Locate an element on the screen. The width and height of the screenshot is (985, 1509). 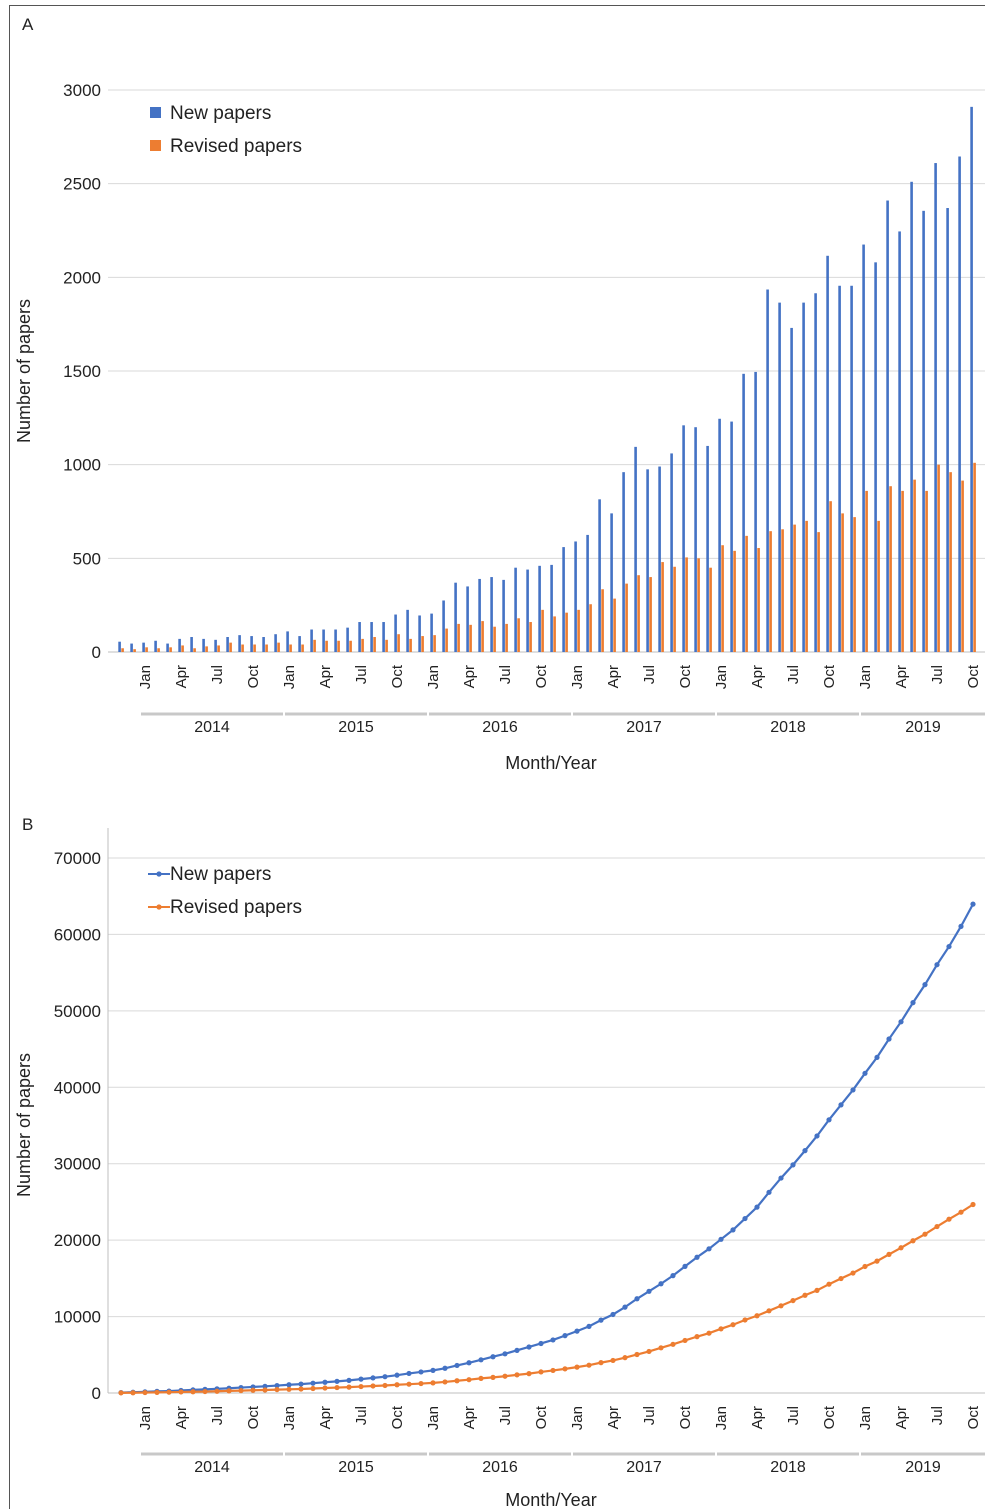
series-revised-papers is located at coordinates (548, 557).